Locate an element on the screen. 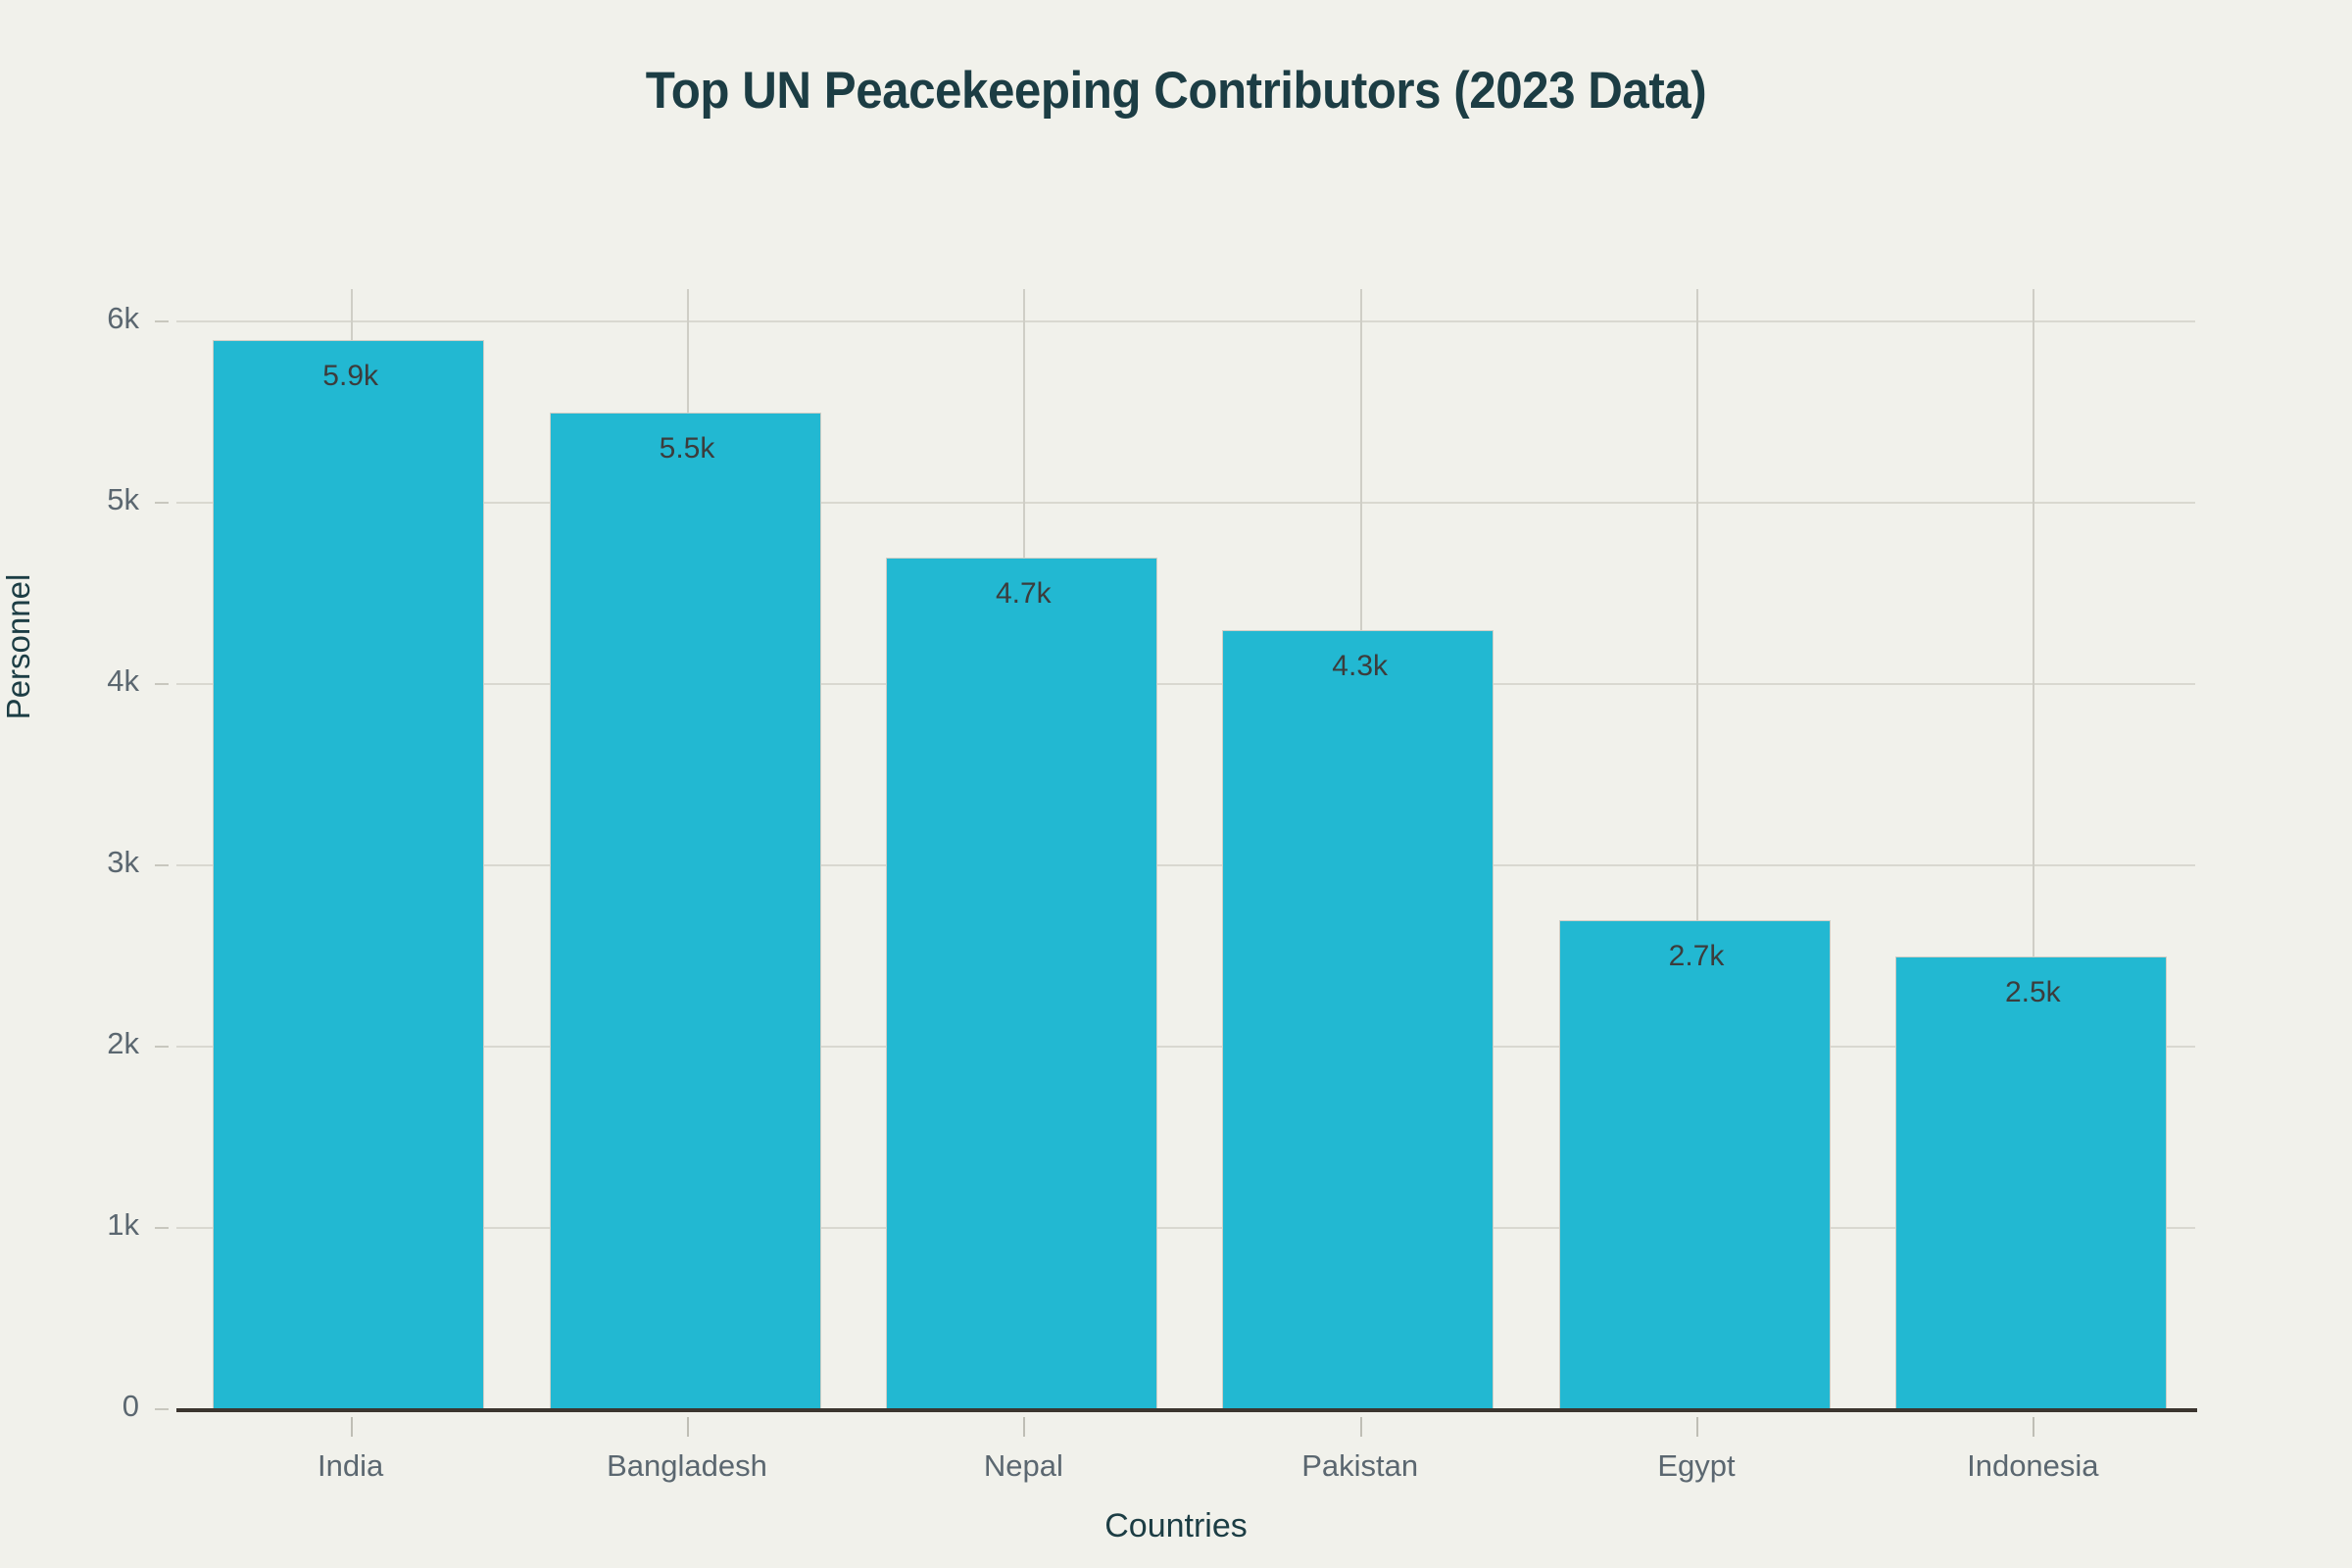 The height and width of the screenshot is (1568, 2352). y-tick-label: 0 is located at coordinates (130, 1406).